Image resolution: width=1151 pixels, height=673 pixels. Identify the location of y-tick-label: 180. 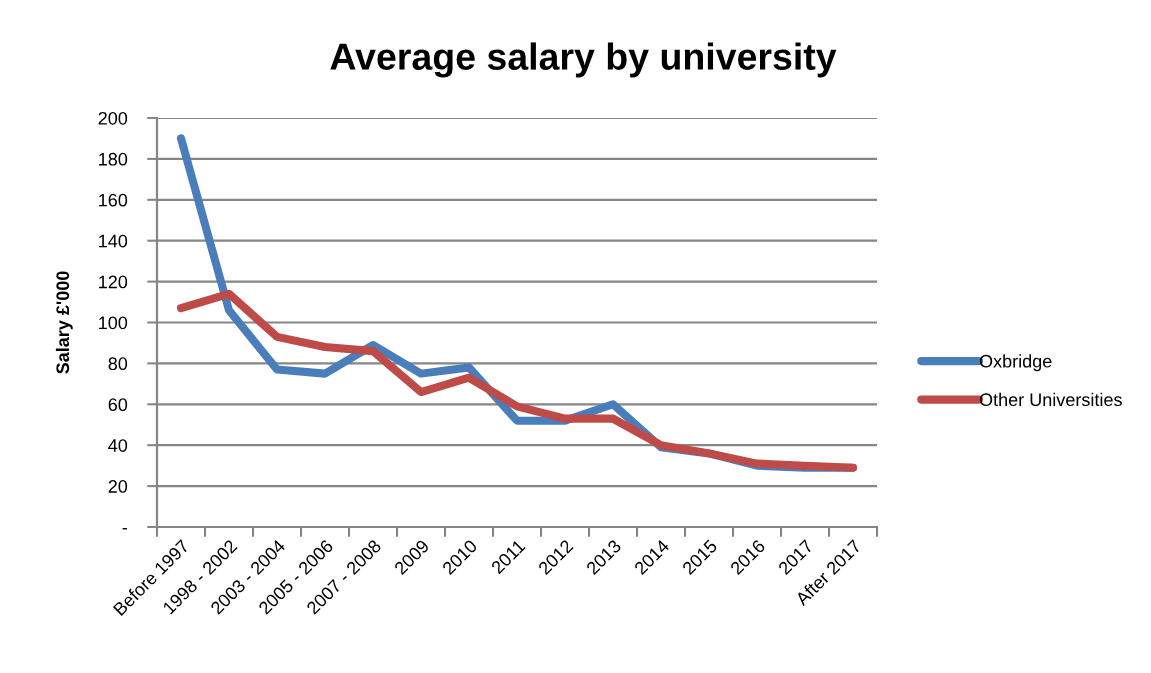
(113, 159).